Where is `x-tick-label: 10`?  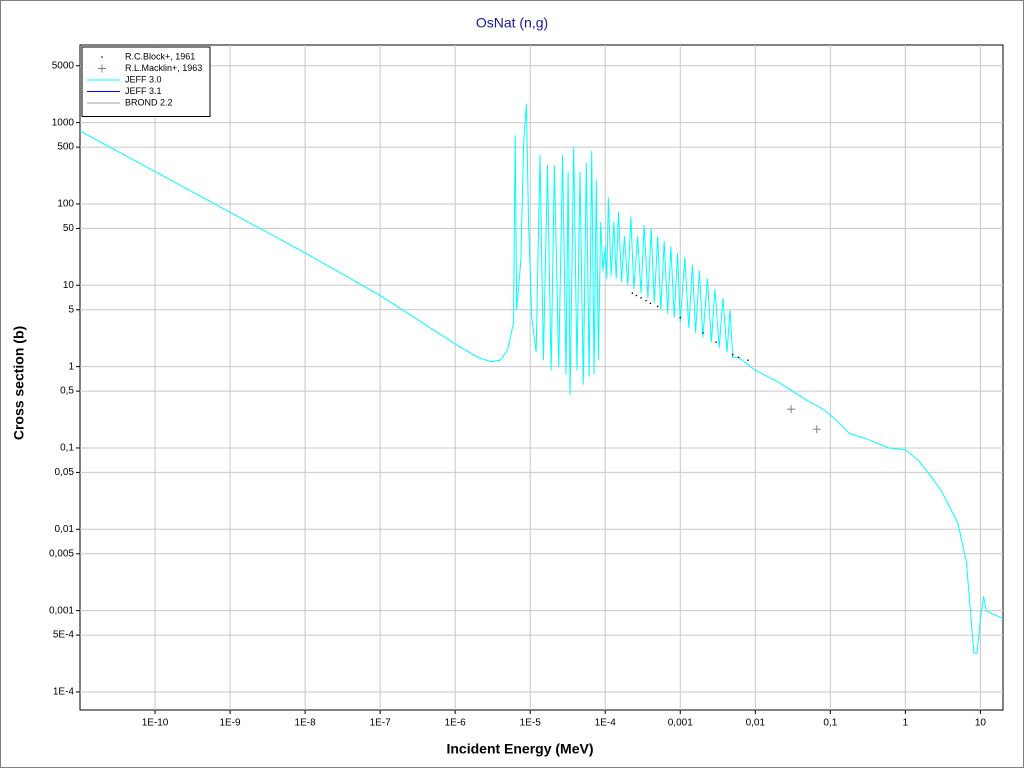 x-tick-label: 10 is located at coordinates (981, 723).